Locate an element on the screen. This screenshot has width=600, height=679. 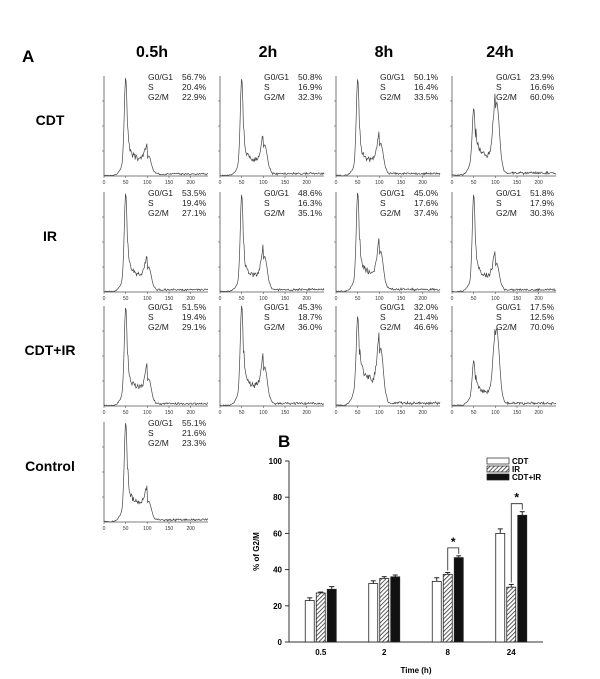
row-label: CDT+IR is located at coordinates (50, 350).